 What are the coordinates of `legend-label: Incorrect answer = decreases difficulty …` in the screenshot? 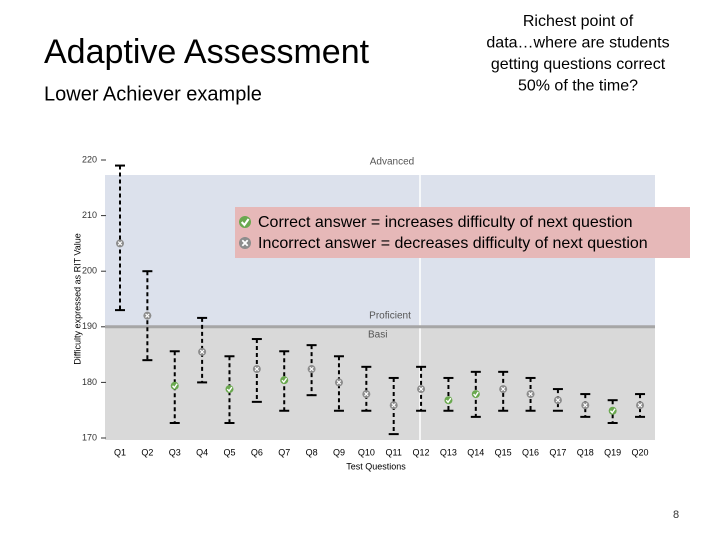 It's located at (453, 243).